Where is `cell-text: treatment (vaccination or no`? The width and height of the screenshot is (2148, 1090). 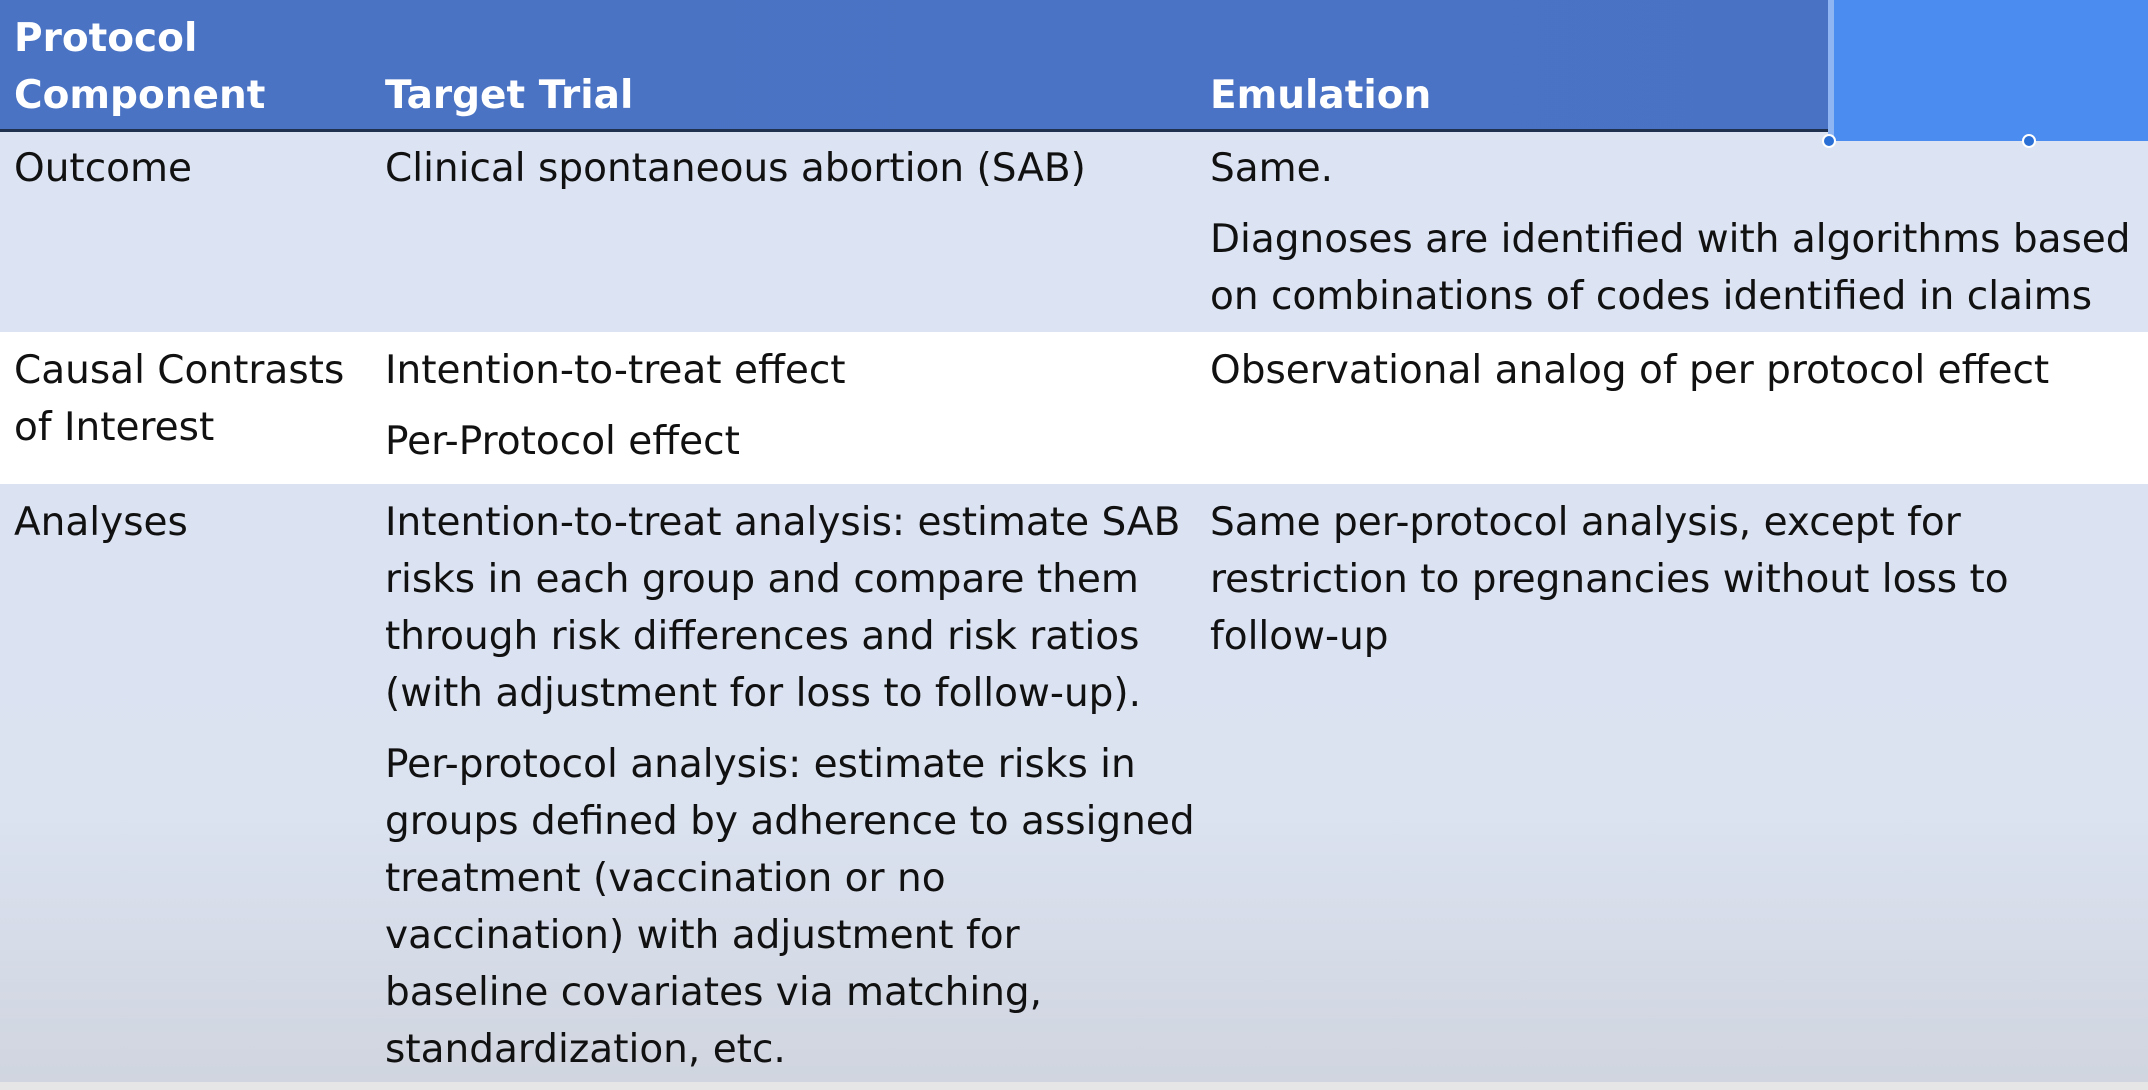
cell-text: treatment (vaccination or no is located at coordinates (665, 878).